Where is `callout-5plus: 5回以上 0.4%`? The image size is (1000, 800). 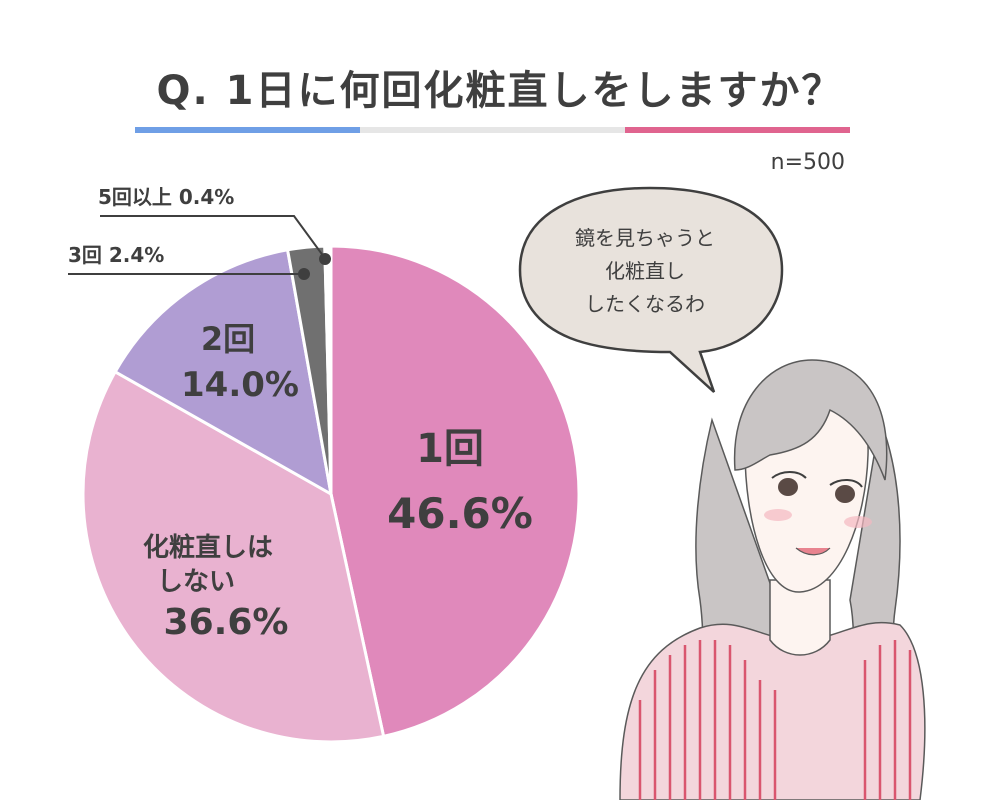 callout-5plus: 5回以上 0.4% is located at coordinates (214, 225).